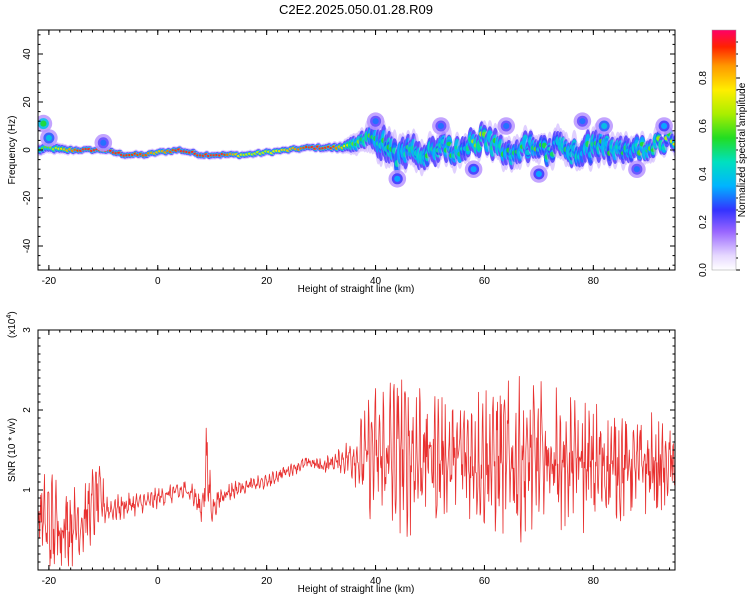  What do you see at coordinates (742, 149) in the screenshot?
I see `colorbar-label: Normalized spectral amplitude` at bounding box center [742, 149].